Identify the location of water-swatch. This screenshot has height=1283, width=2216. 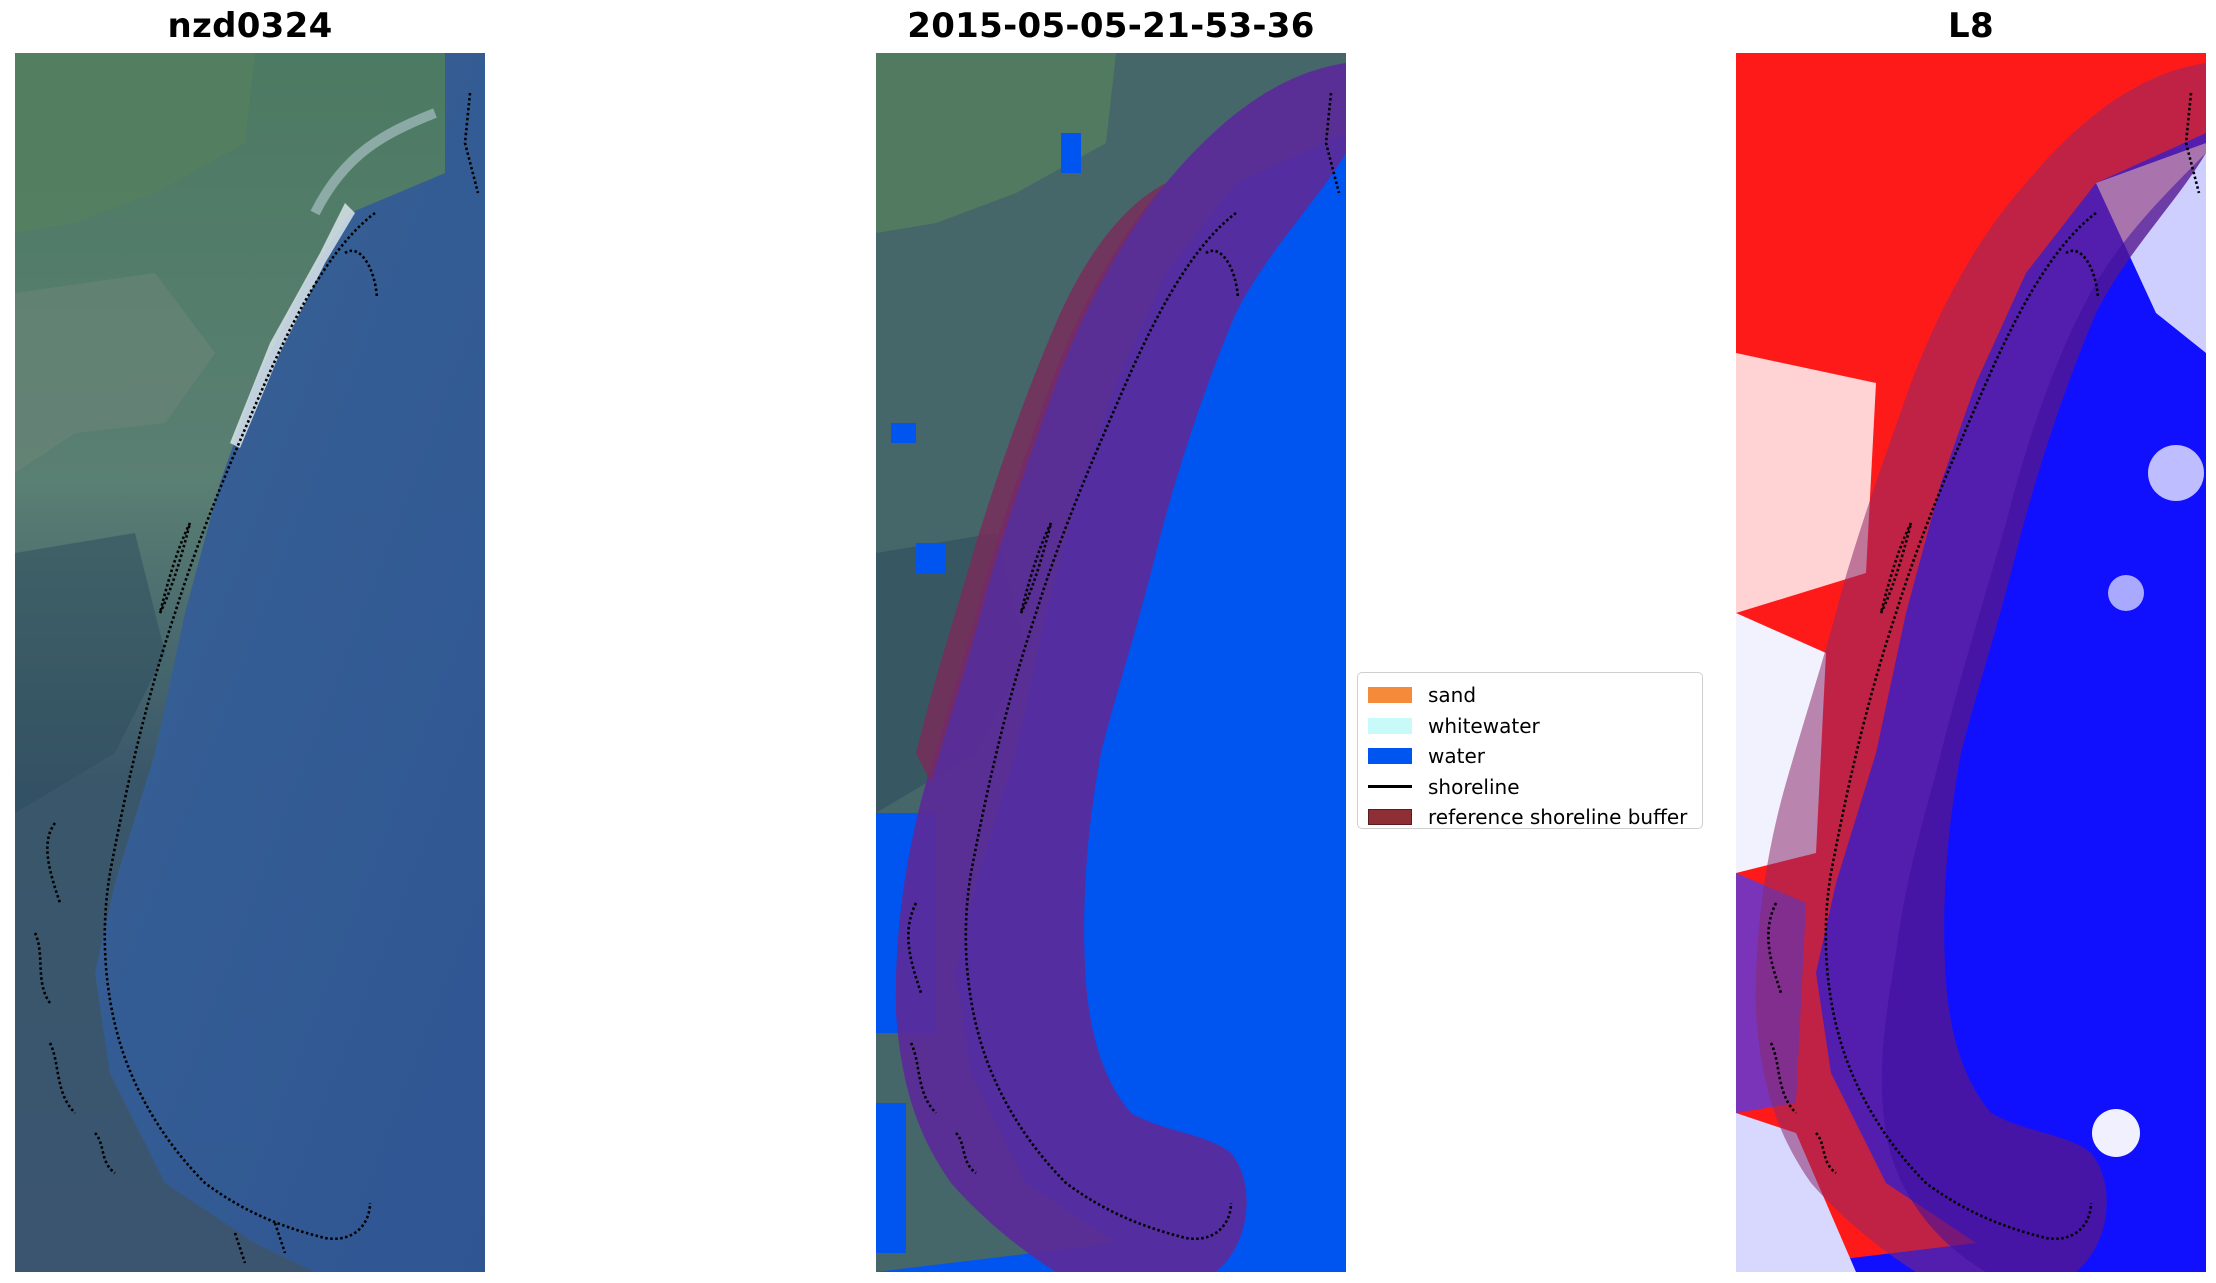
(1390, 756).